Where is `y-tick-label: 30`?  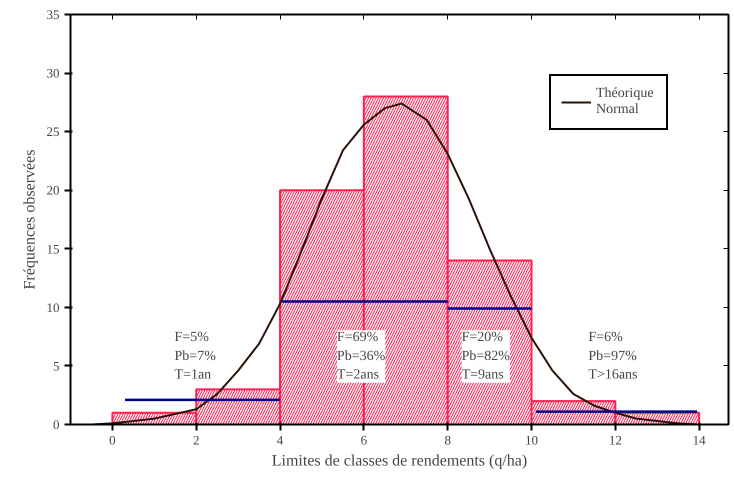
y-tick-label: 30 is located at coordinates (53, 73).